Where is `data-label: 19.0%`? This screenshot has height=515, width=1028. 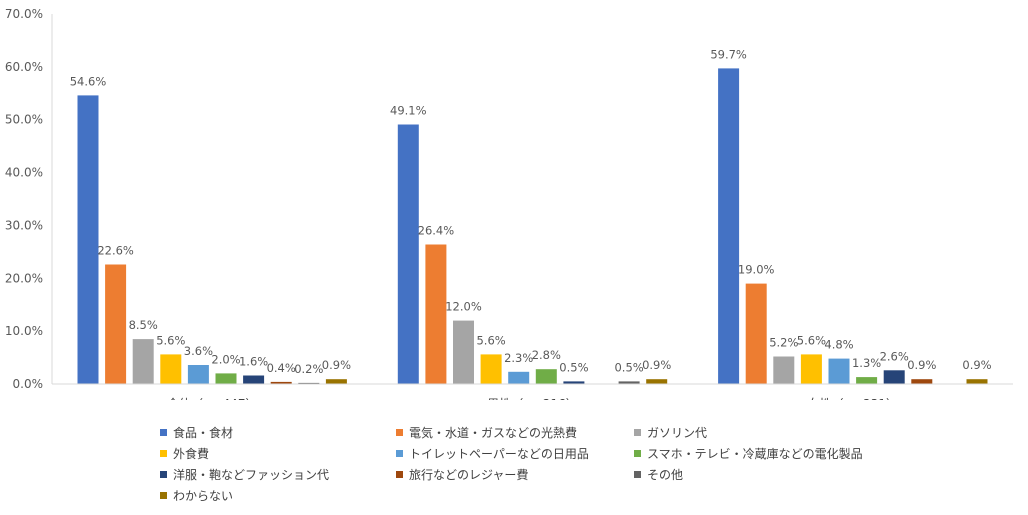 data-label: 19.0% is located at coordinates (756, 270).